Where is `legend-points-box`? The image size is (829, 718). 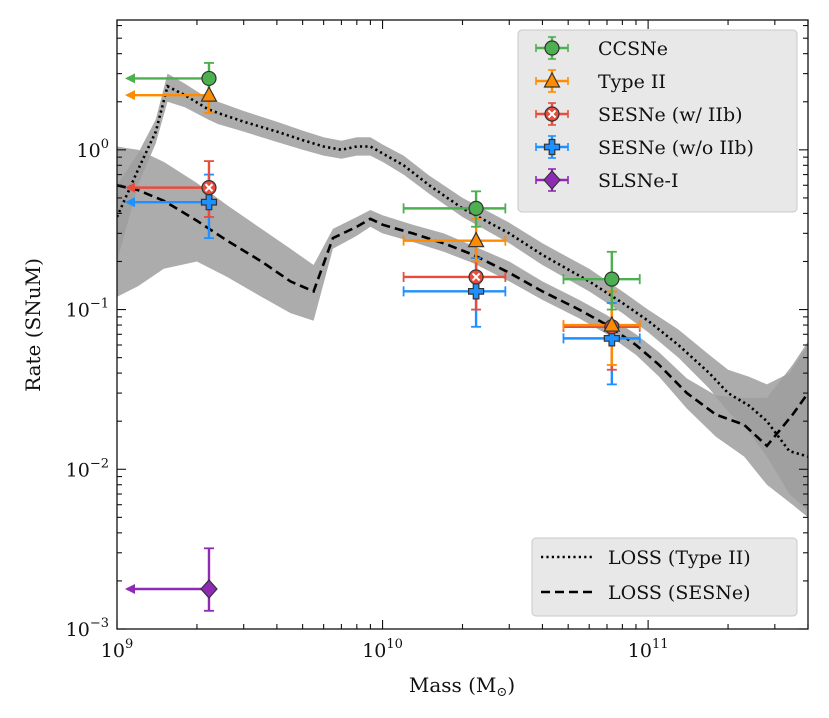
legend-points-box is located at coordinates (657, 121).